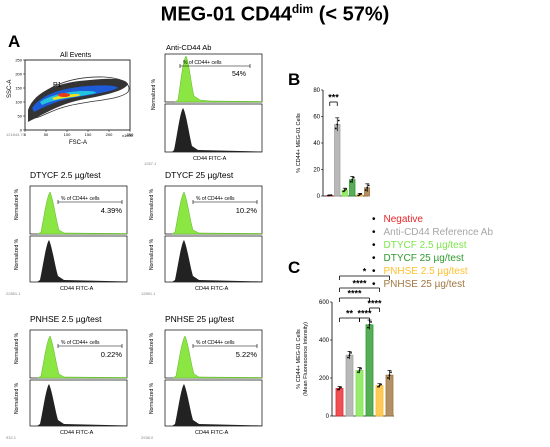  Describe the element at coordinates (432, 232) in the screenshot. I see `legend-item: • Anti-CD44 Reference Ab` at that location.